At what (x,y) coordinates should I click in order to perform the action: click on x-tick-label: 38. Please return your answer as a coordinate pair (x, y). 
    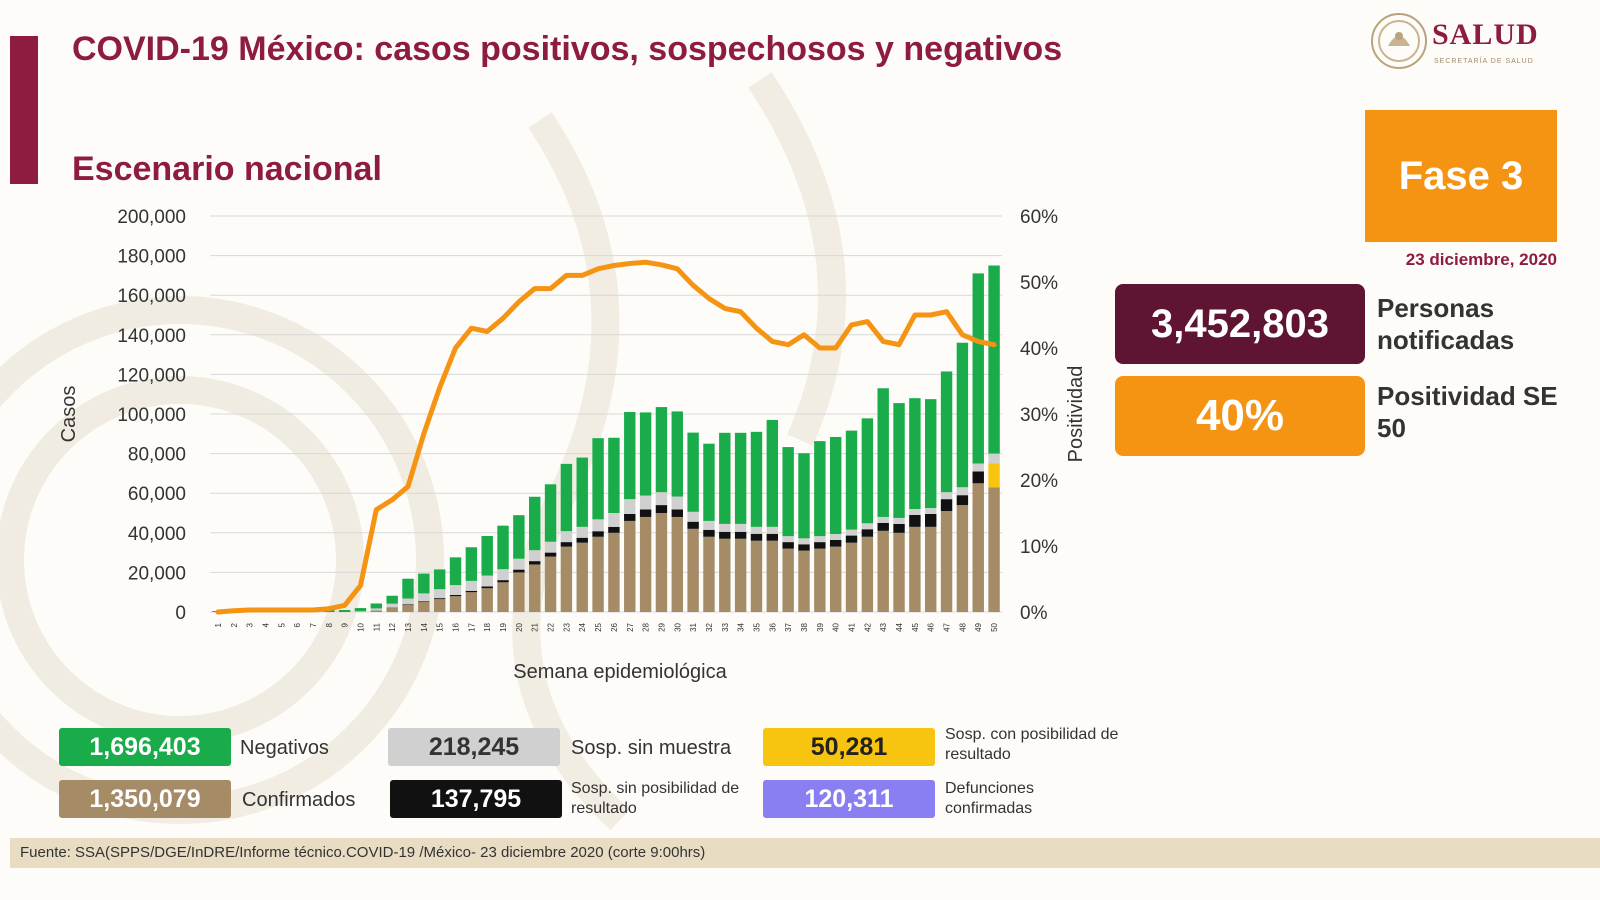
    Looking at the image, I should click on (804, 626).